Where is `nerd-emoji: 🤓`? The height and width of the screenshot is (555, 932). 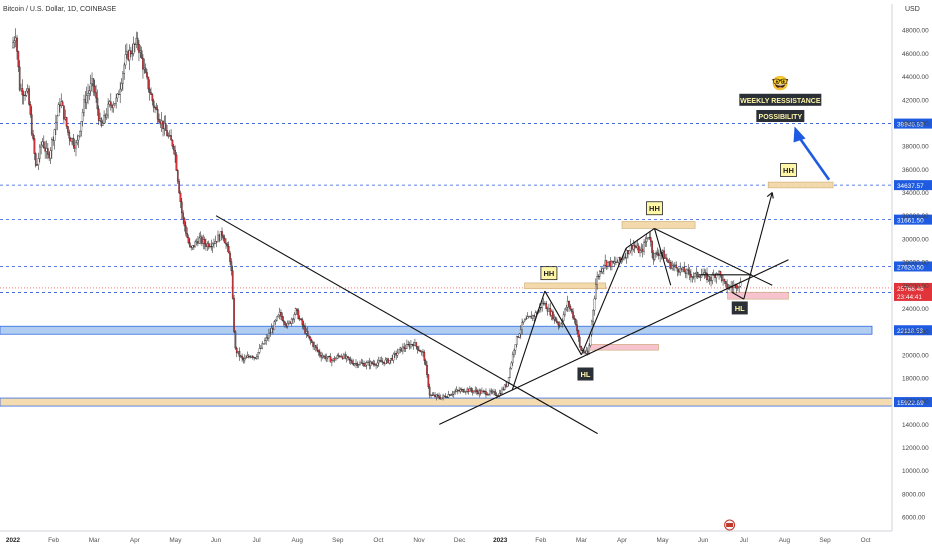
nerd-emoji: 🤓 is located at coordinates (781, 83).